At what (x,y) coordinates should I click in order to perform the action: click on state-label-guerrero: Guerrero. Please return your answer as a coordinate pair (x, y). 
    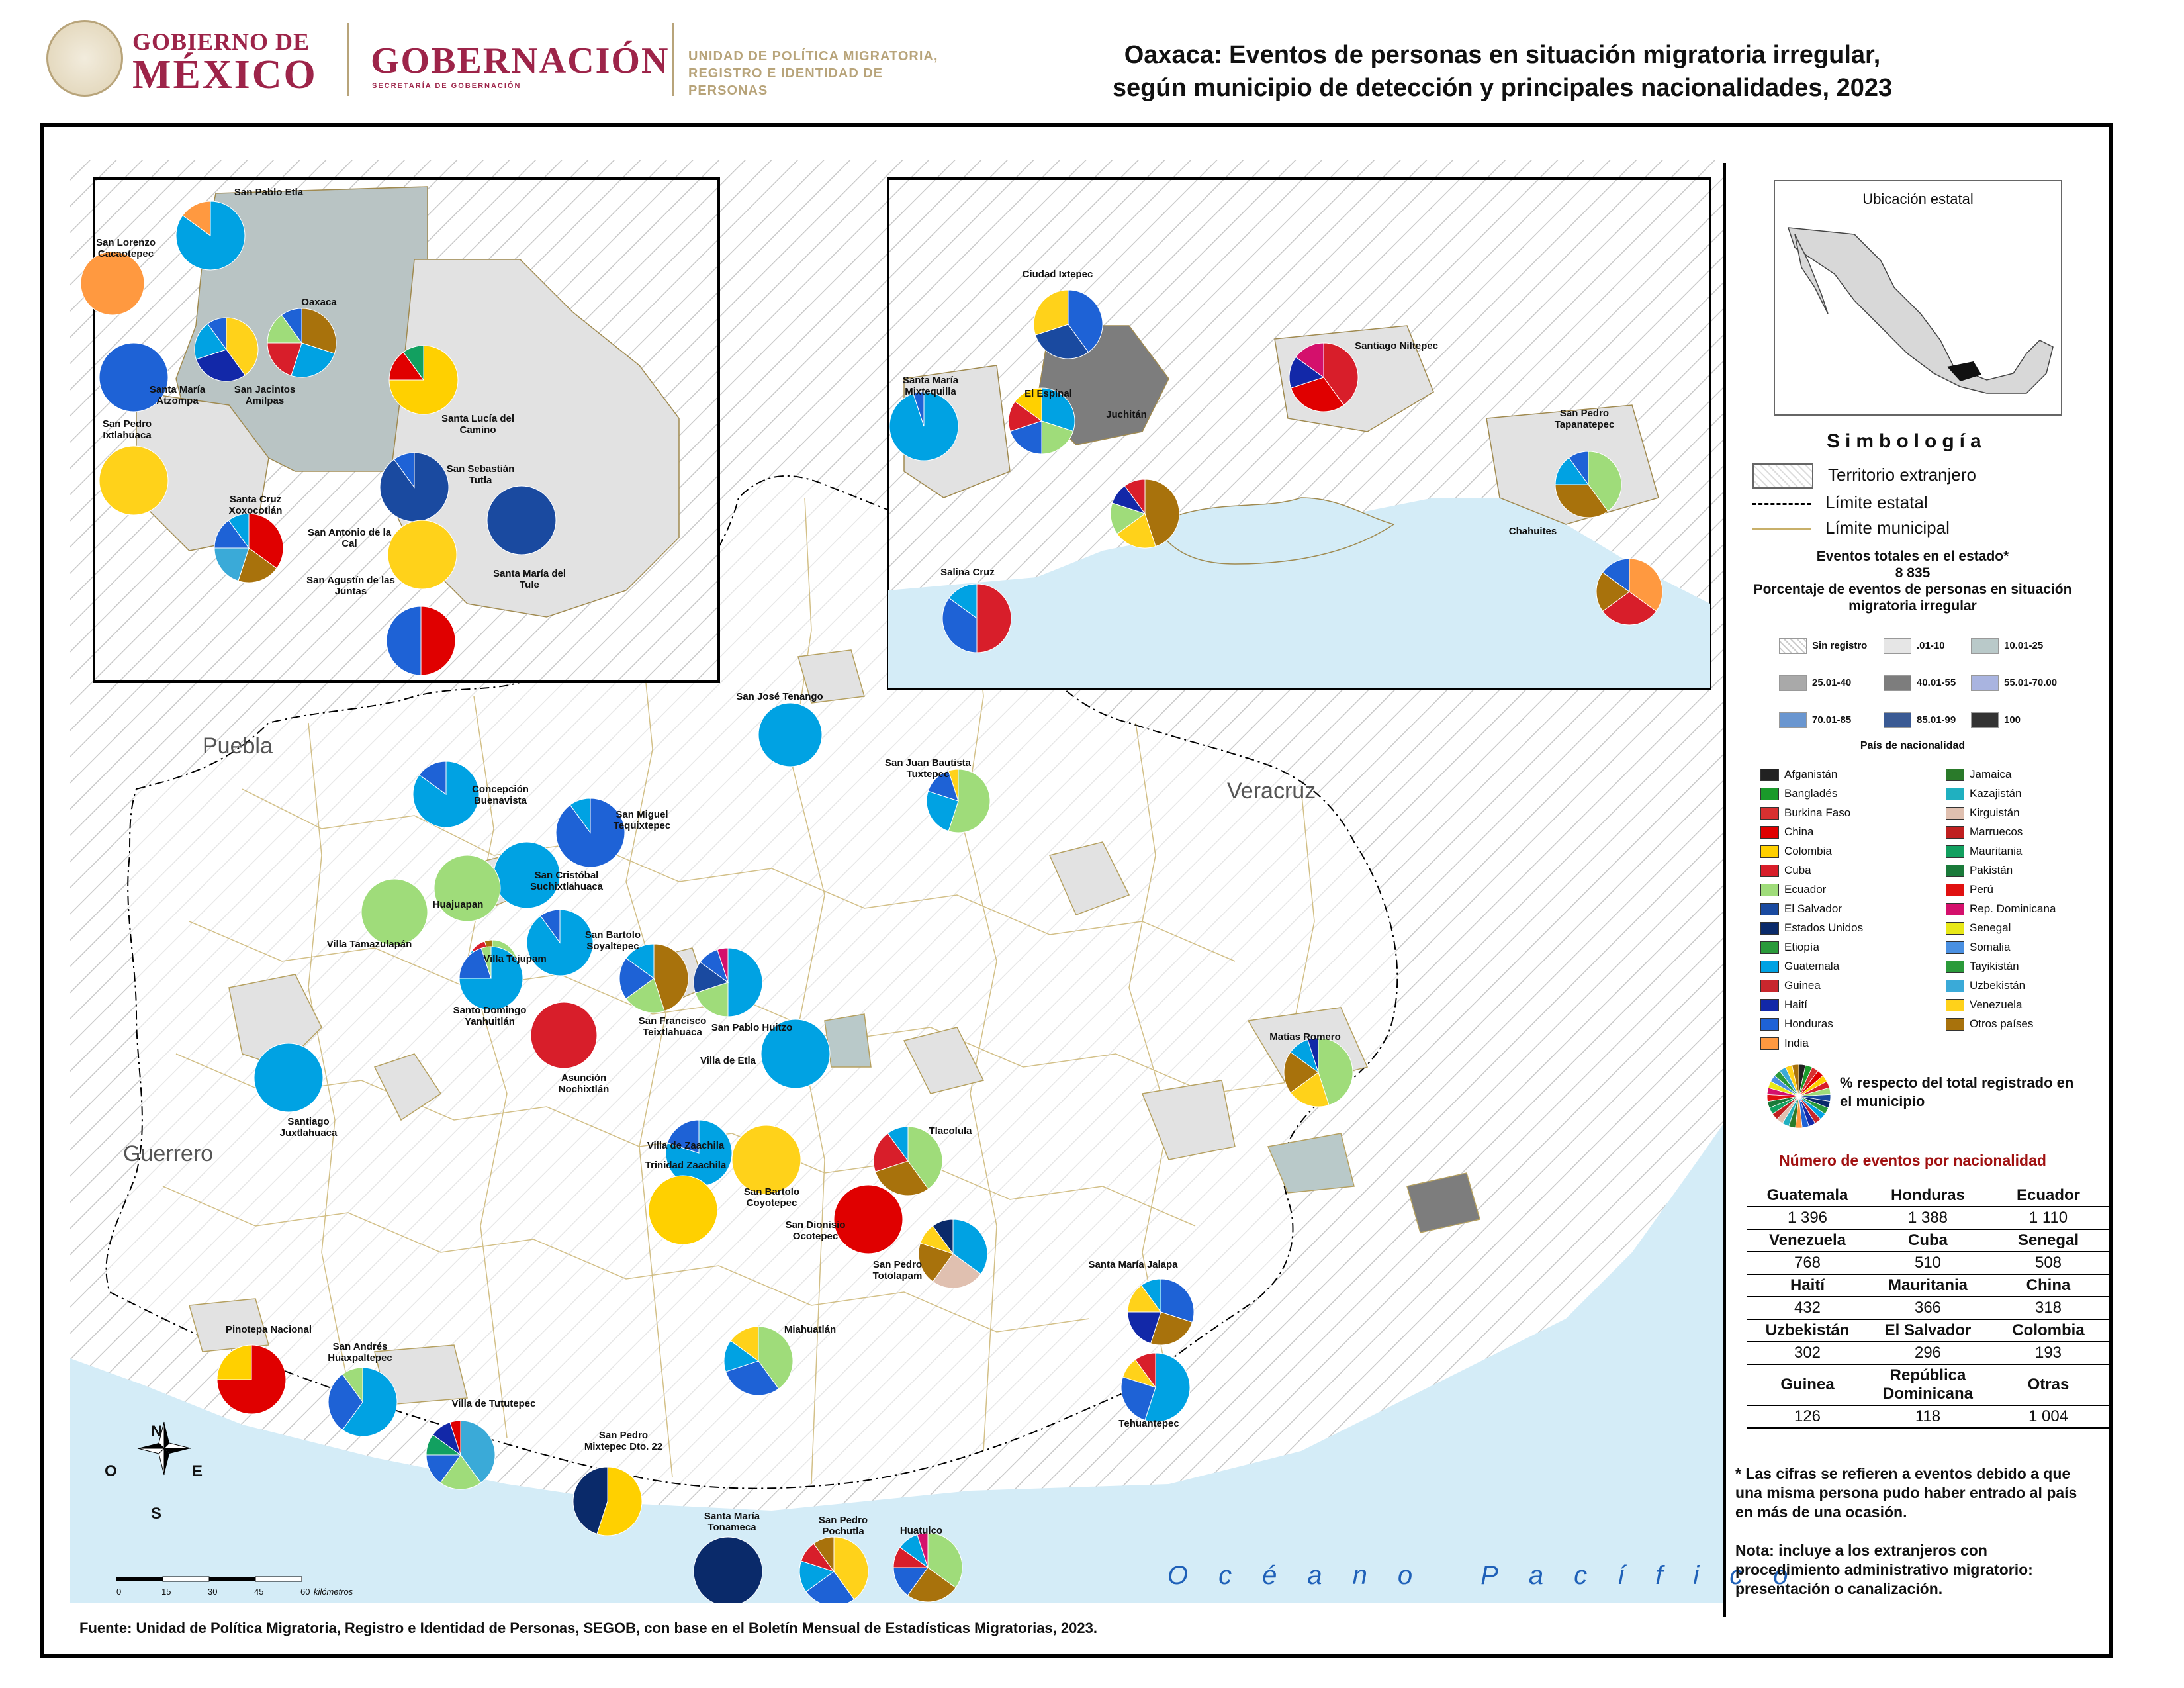
    Looking at the image, I should click on (168, 1153).